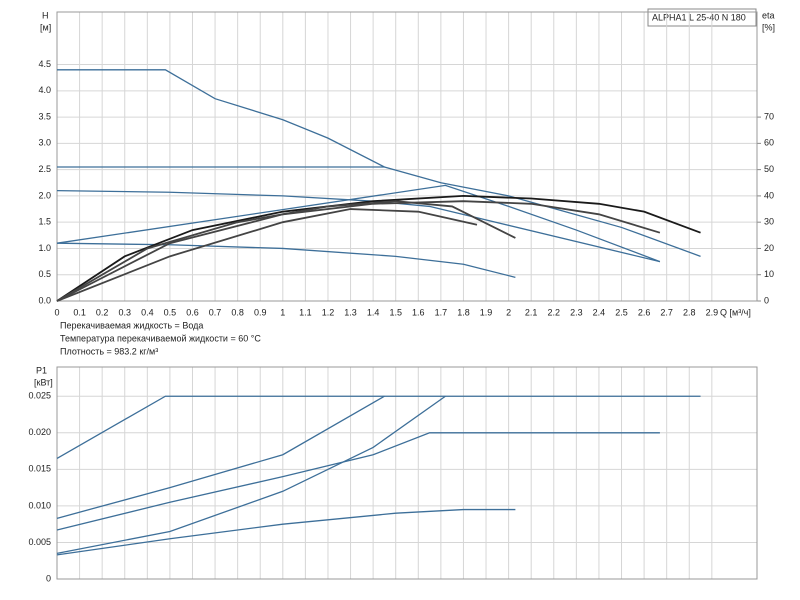  What do you see at coordinates (621, 312) in the screenshot?
I see `x-tick-label: 2.5` at bounding box center [621, 312].